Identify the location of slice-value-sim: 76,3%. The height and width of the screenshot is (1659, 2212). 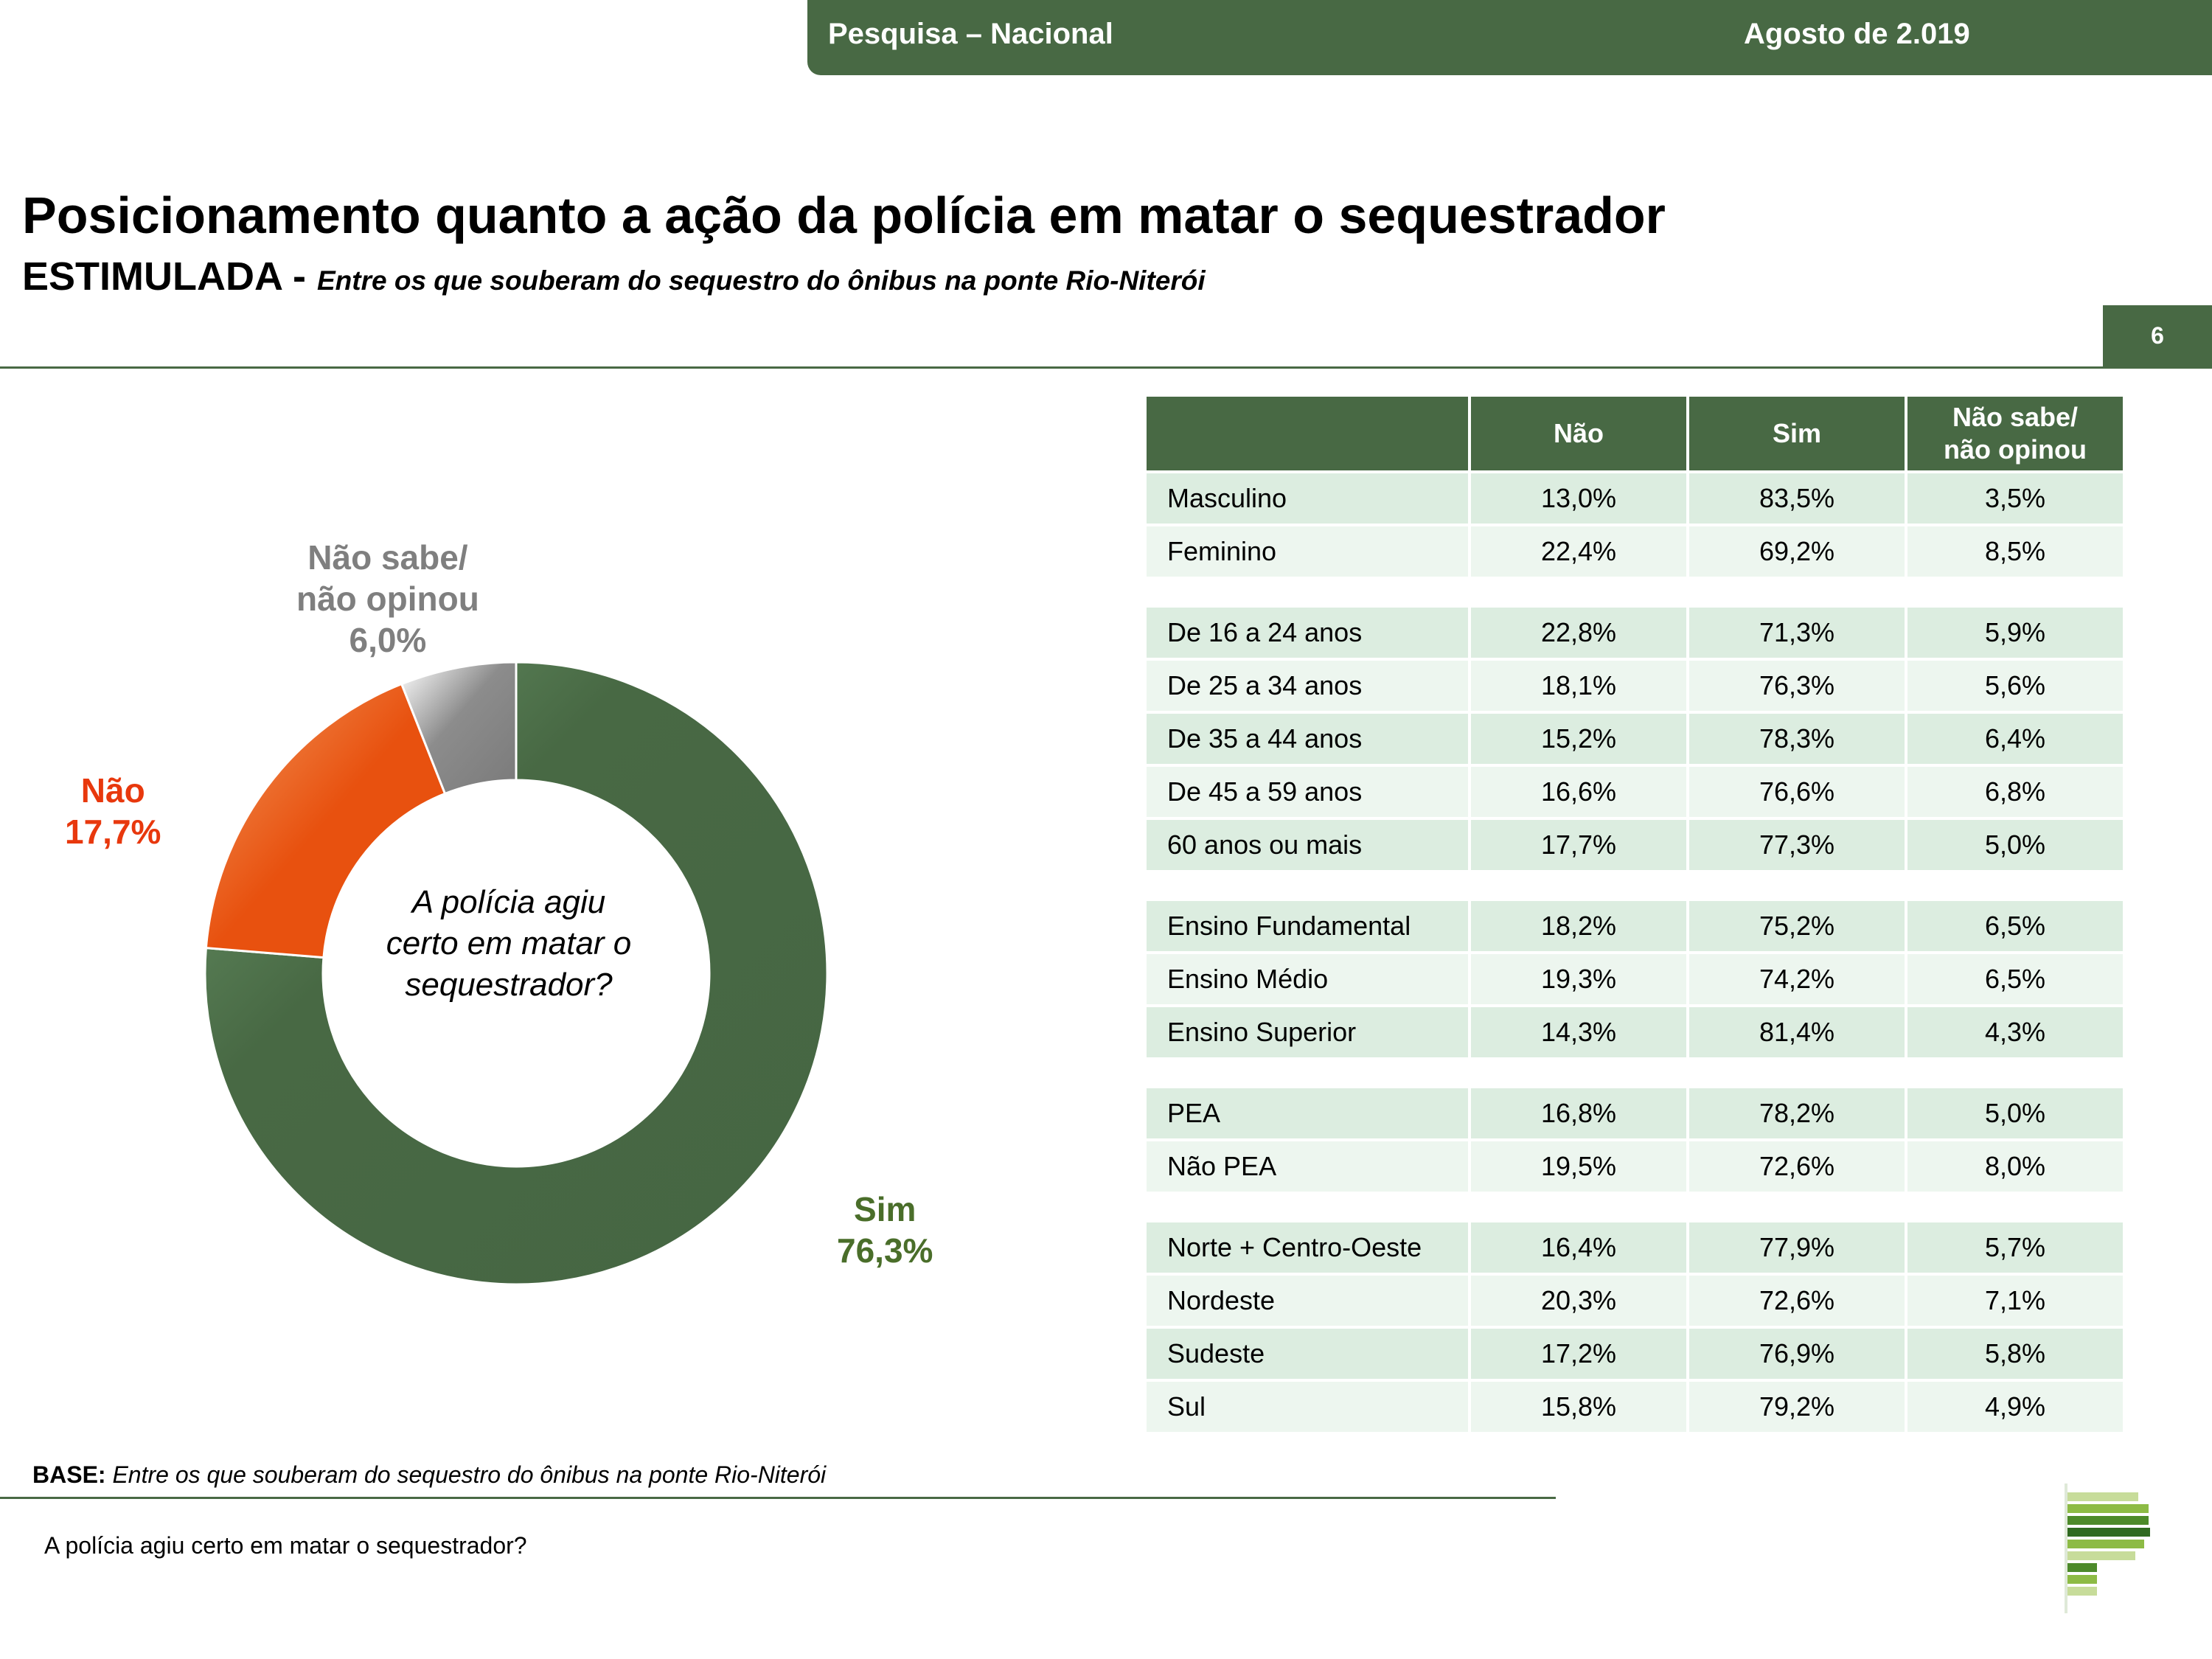
(885, 1250).